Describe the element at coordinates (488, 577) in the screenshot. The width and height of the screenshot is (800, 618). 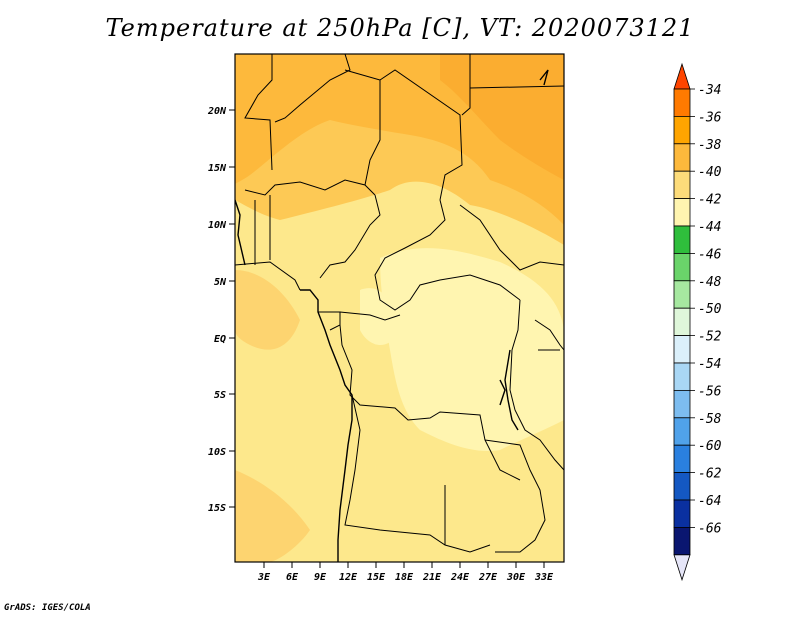
I see `lon-label: 27E` at that location.